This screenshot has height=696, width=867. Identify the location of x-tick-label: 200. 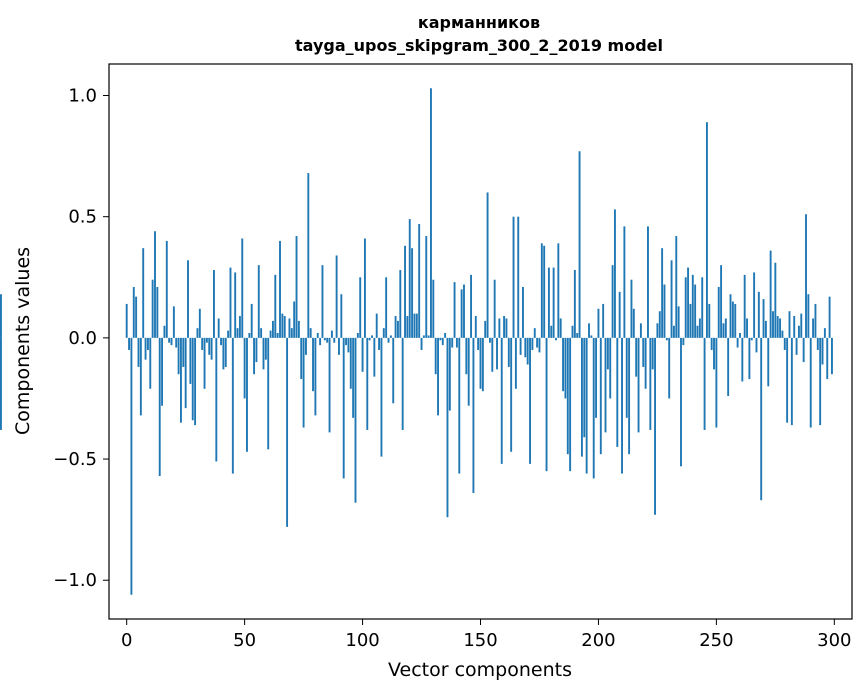
(598, 640).